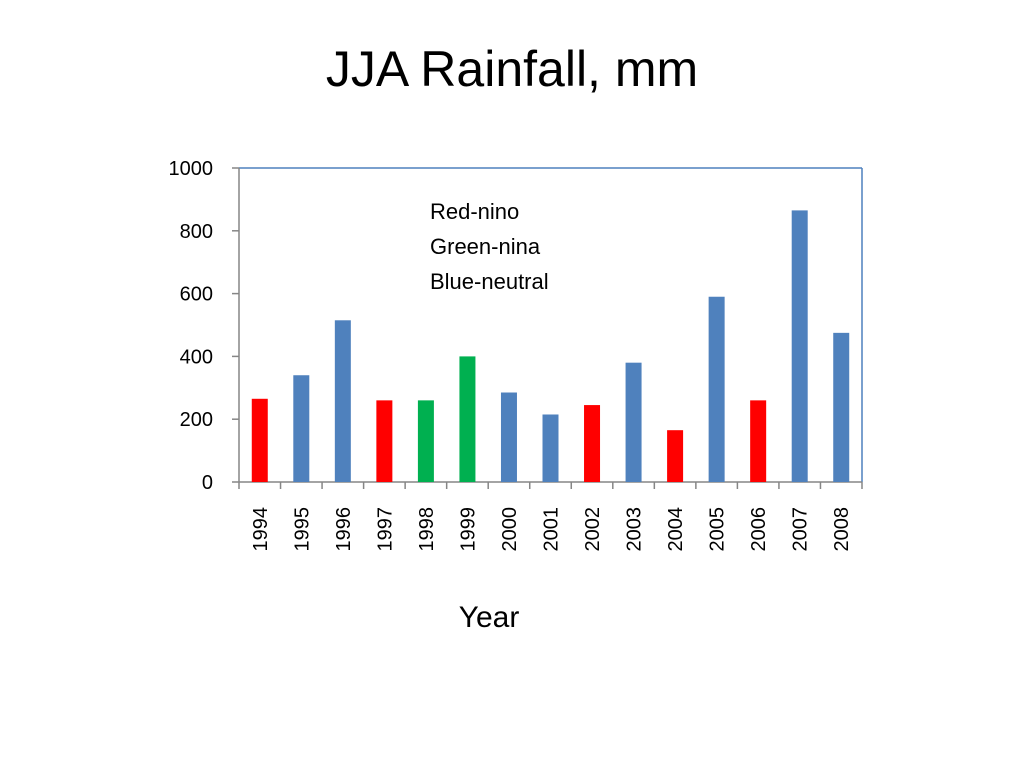 The height and width of the screenshot is (768, 1024). I want to click on x-tick-label: 2000, so click(510, 529).